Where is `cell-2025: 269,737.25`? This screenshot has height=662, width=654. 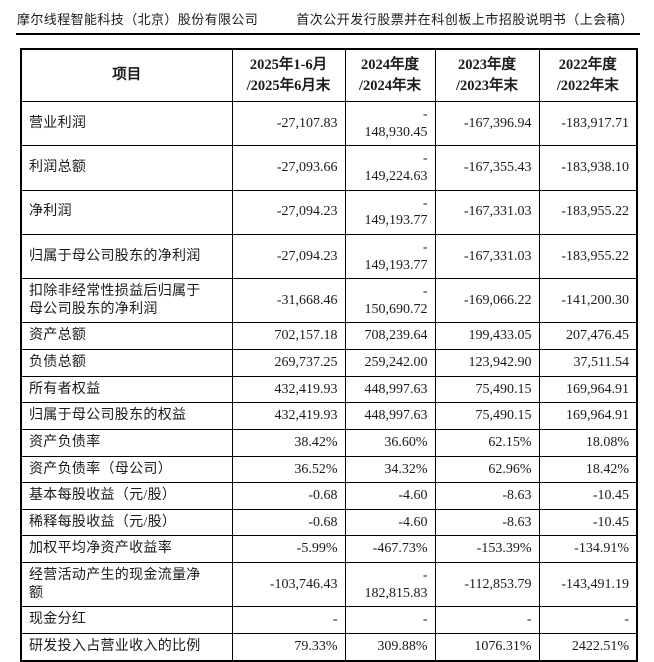 cell-2025: 269,737.25 is located at coordinates (288, 363).